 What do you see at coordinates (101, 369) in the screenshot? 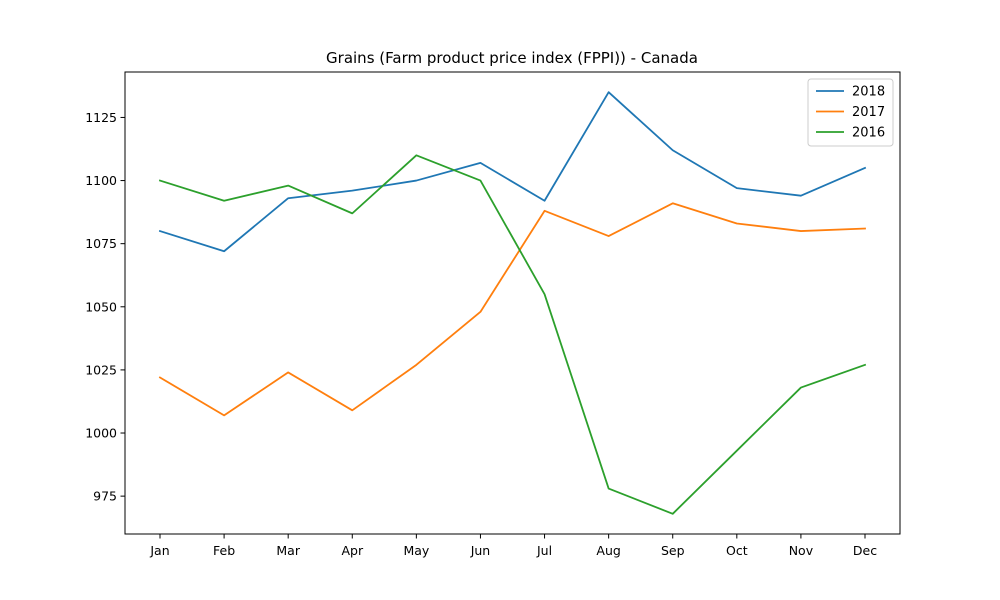
I see `y-tick-label-1025: 1025` at bounding box center [101, 369].